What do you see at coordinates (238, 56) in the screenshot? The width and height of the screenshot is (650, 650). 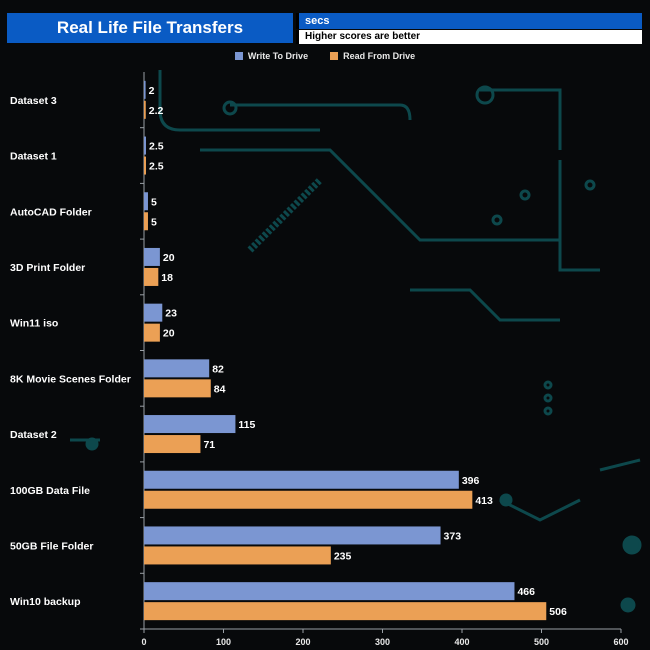 I see `legend-swatch-write` at bounding box center [238, 56].